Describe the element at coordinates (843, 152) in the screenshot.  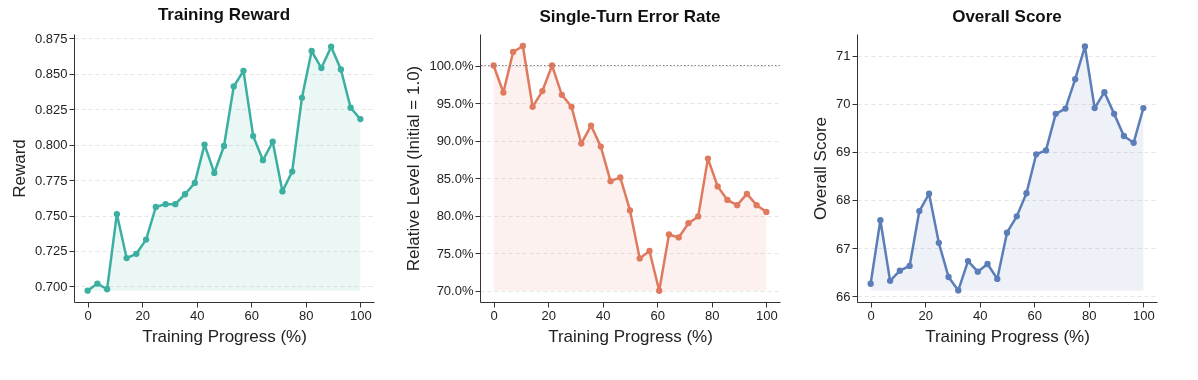
I see `y-tick-label: 69` at that location.